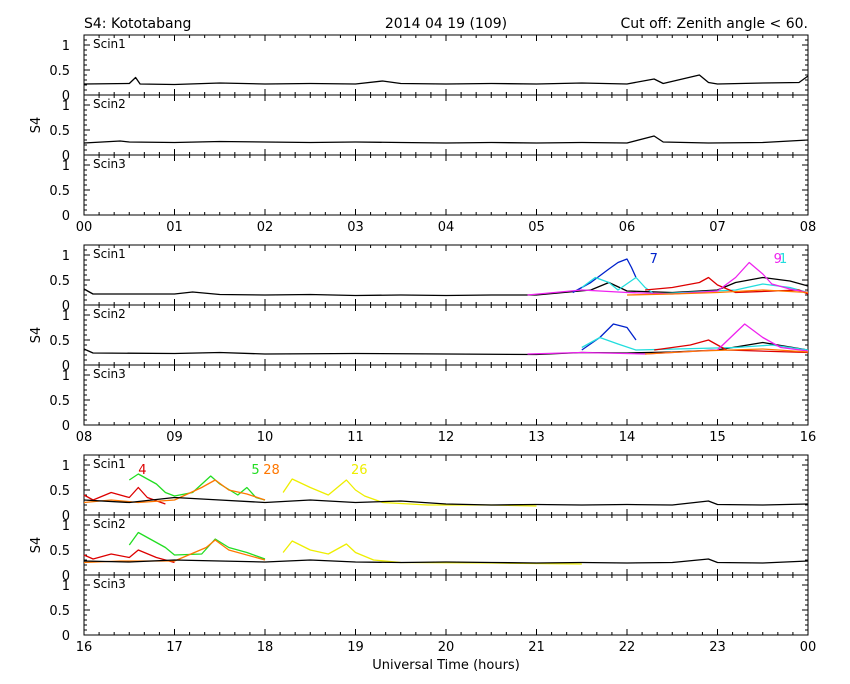 The width and height of the screenshot is (850, 684). I want to click on x-tick-label: 02, so click(265, 227).